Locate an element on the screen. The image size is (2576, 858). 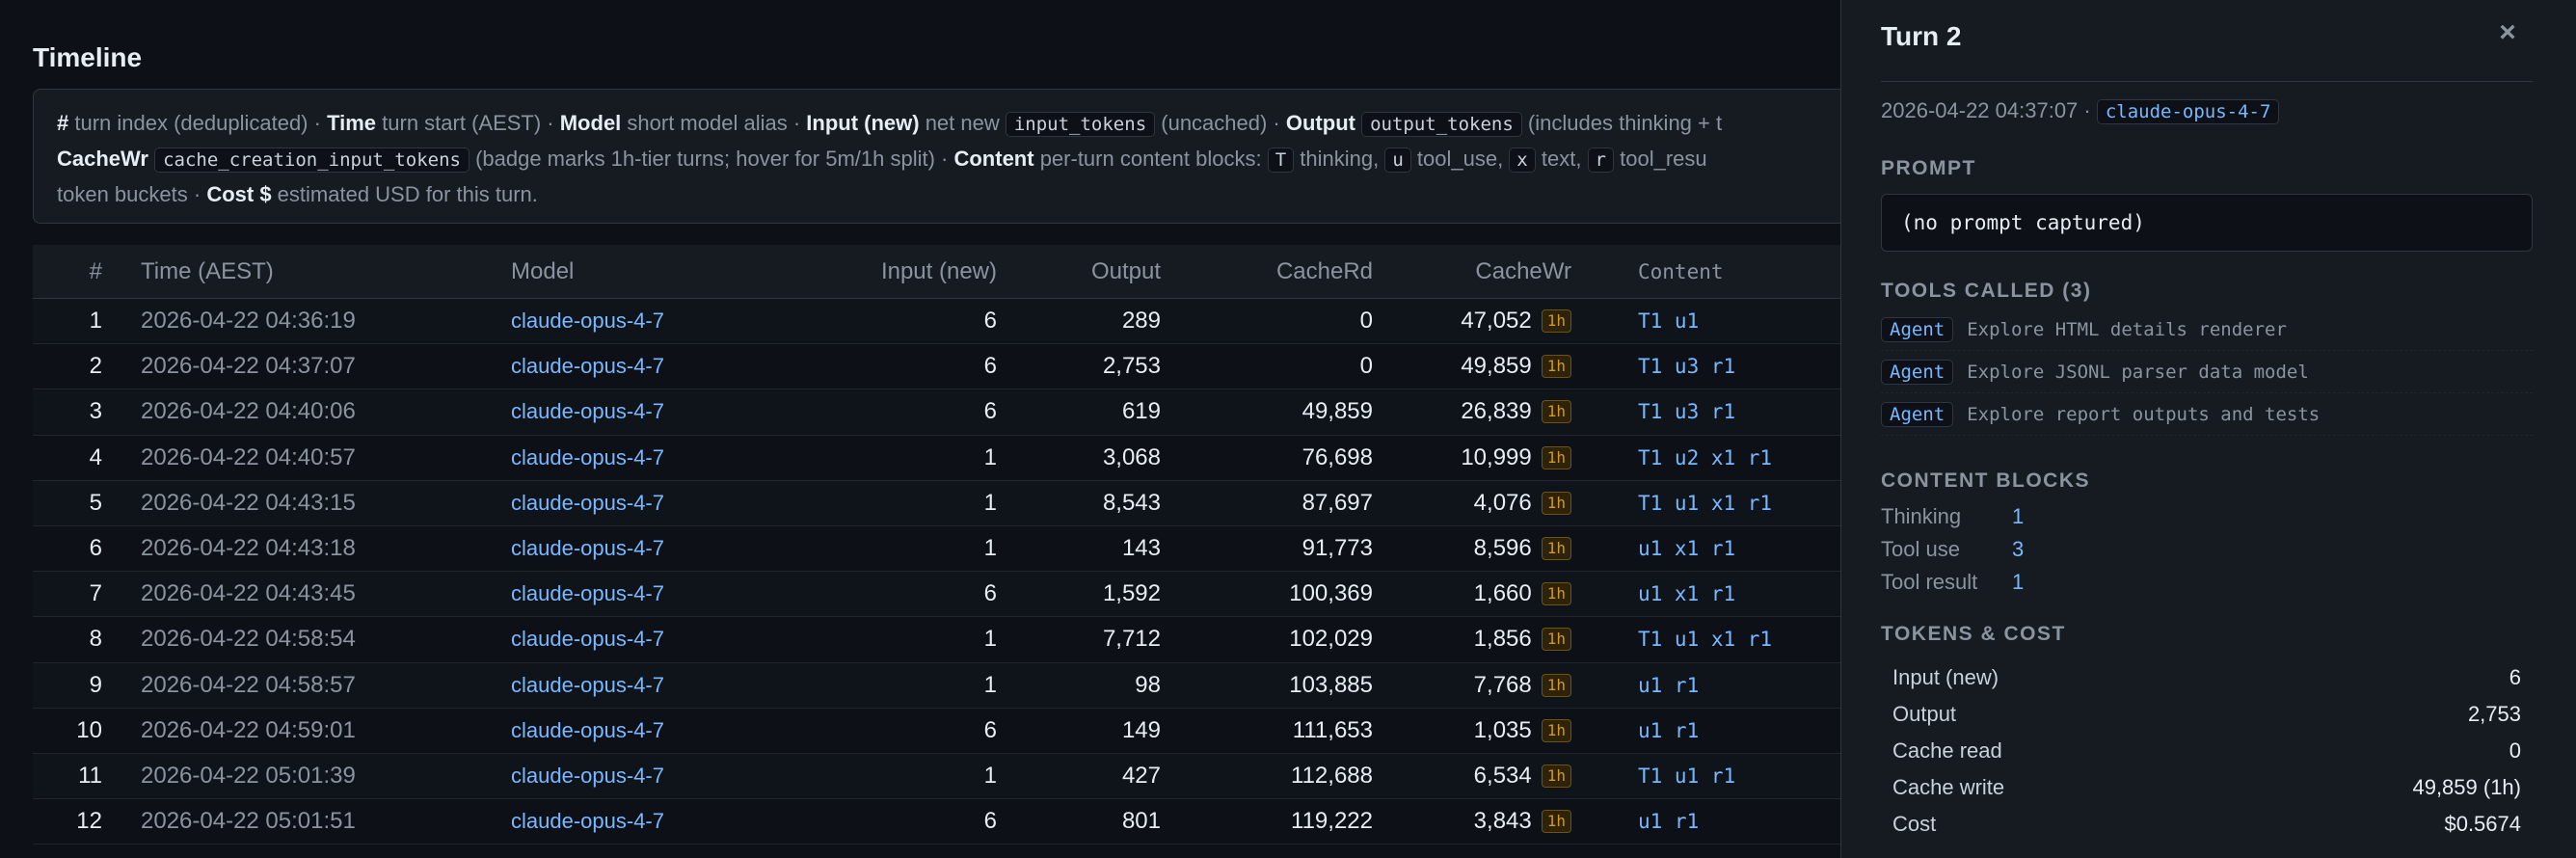
panel-title: Turn 2 is located at coordinates (1922, 36).